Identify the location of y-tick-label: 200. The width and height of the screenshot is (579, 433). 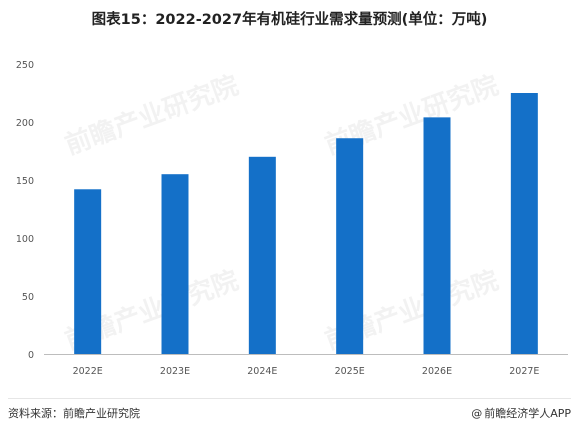
(25, 123).